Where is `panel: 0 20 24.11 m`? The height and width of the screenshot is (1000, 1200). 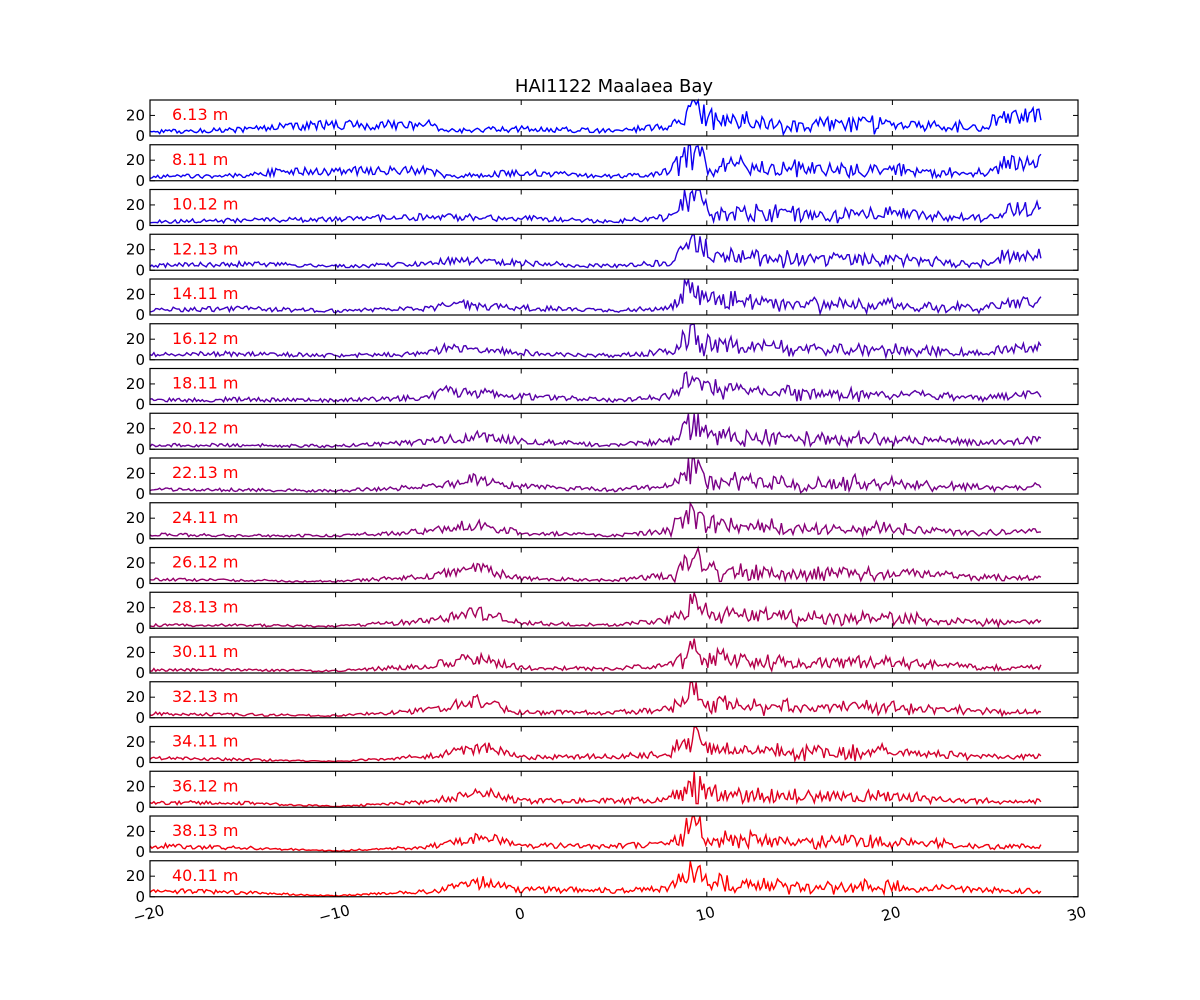
panel: 0 20 24.11 m is located at coordinates (602, 524).